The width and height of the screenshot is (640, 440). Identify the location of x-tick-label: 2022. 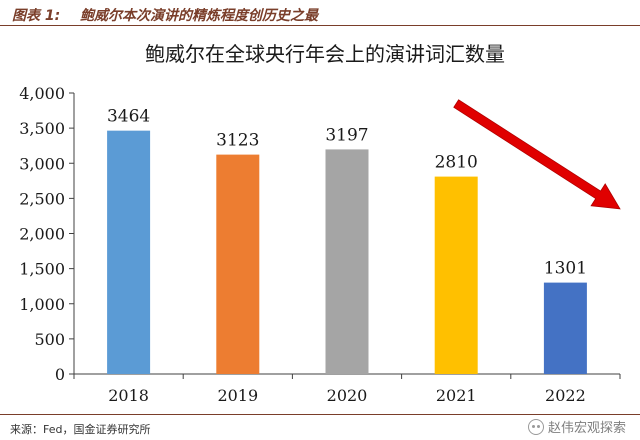
(565, 395).